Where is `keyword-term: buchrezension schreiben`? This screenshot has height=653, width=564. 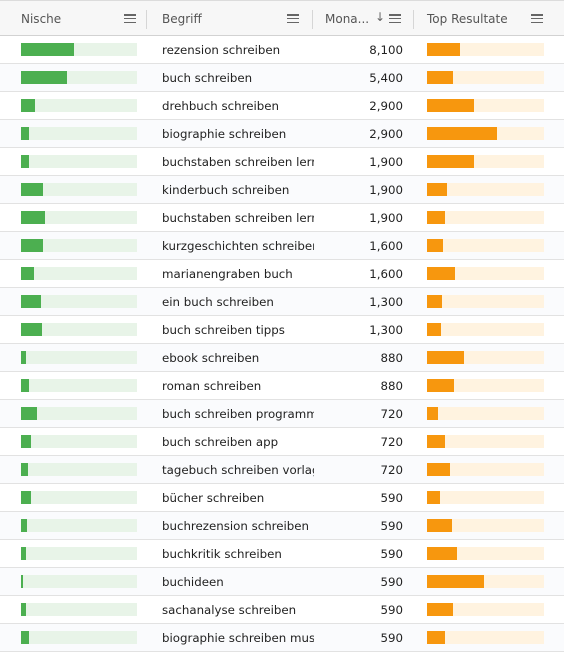
keyword-term: buchrezension schreiben is located at coordinates (236, 526).